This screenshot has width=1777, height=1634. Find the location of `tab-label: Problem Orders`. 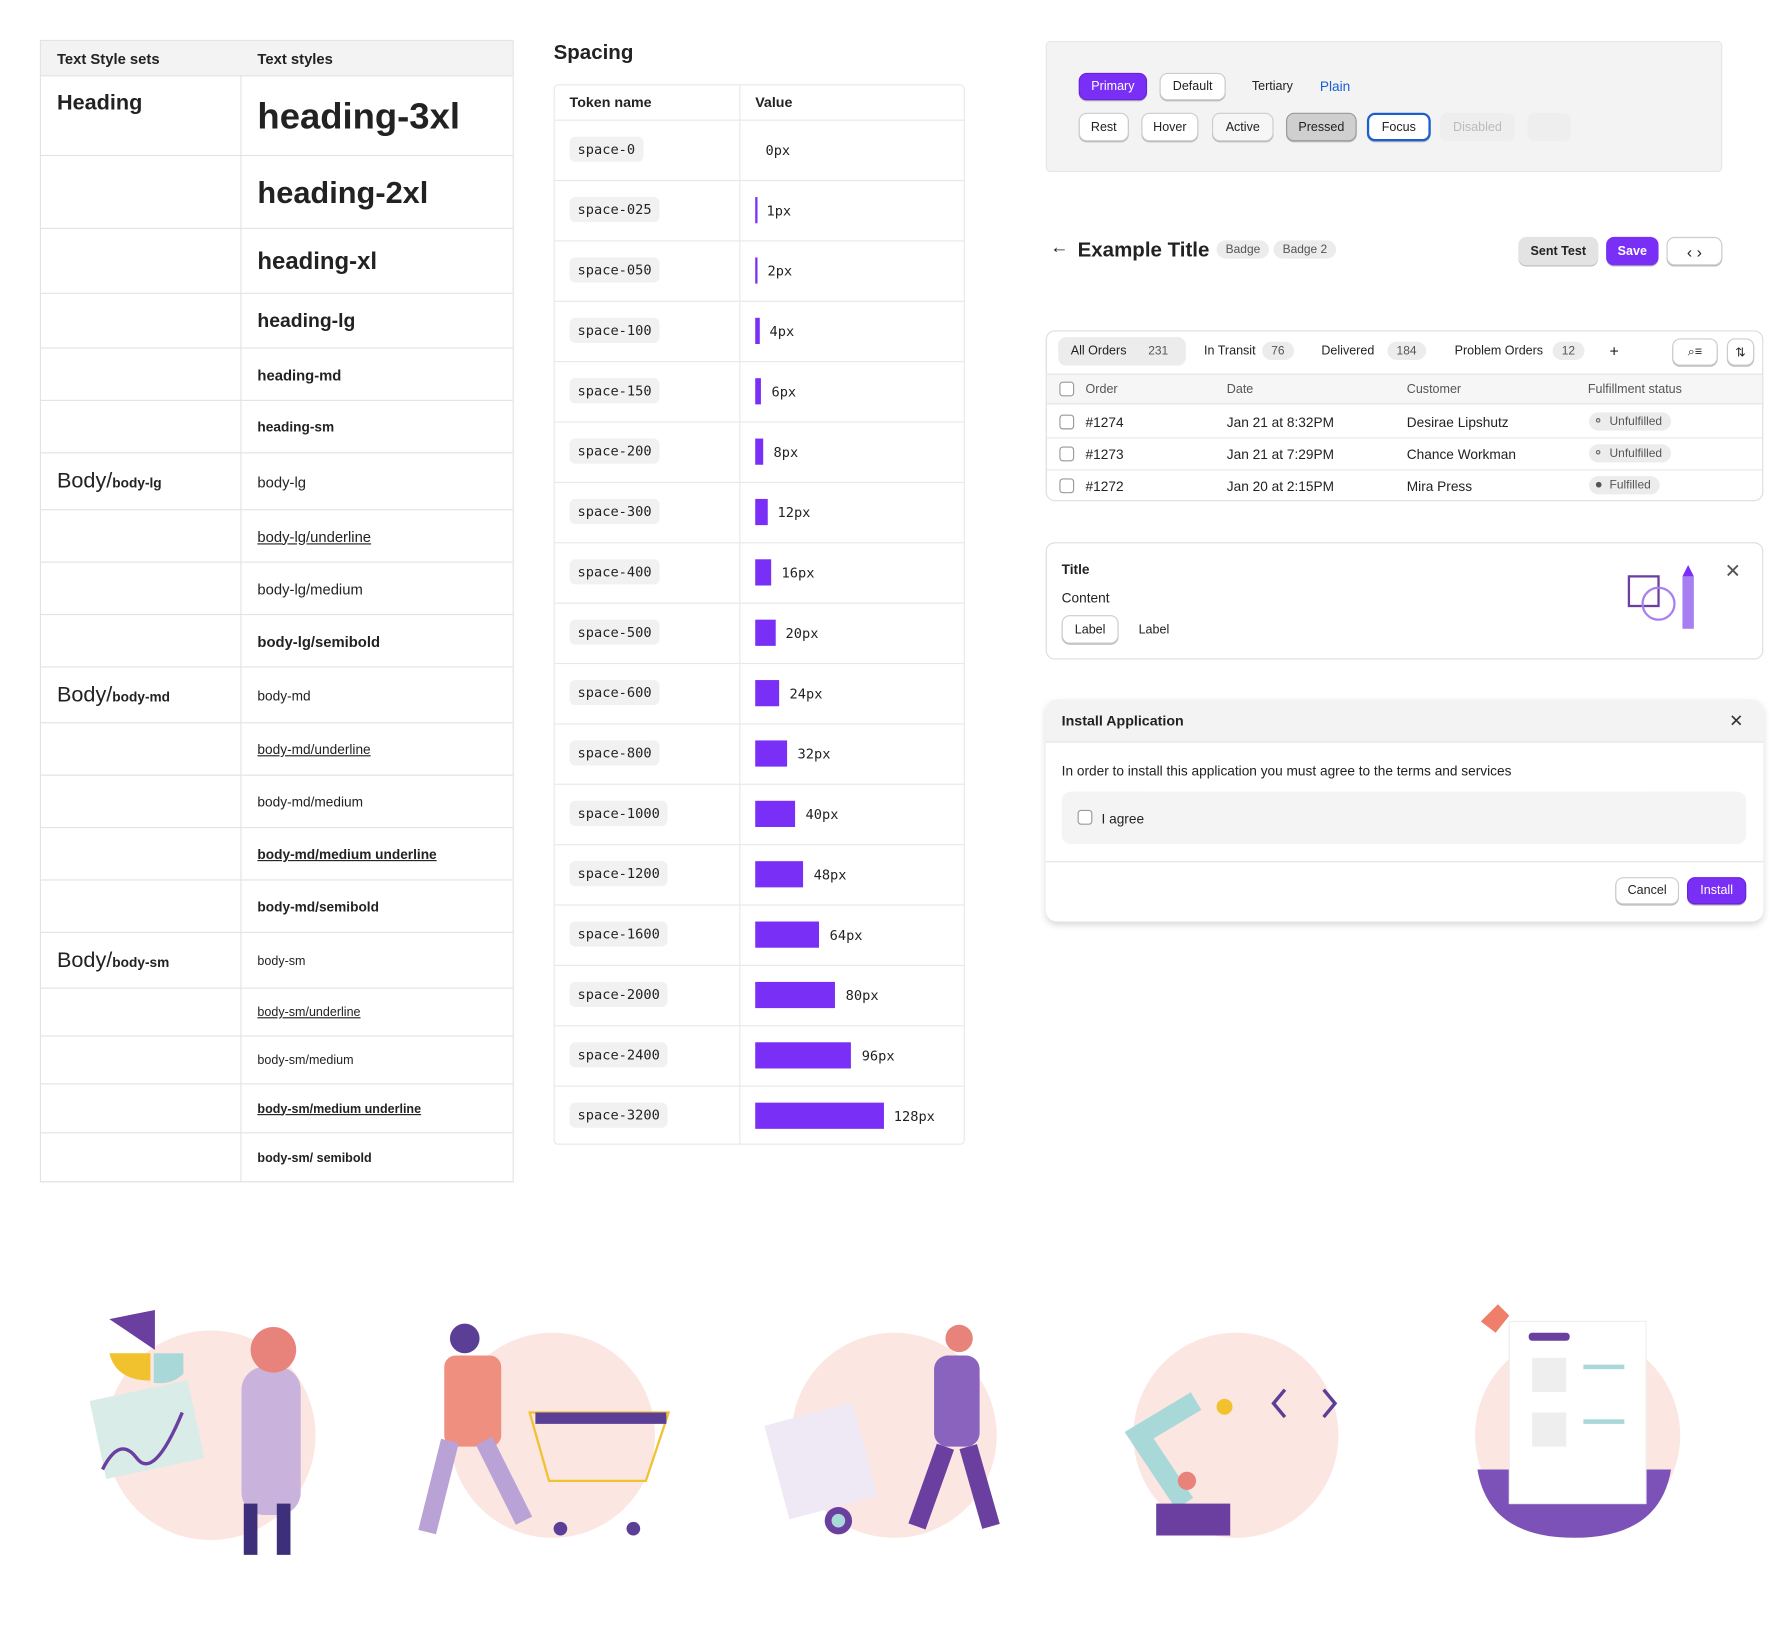

tab-label: Problem Orders is located at coordinates (1499, 351).